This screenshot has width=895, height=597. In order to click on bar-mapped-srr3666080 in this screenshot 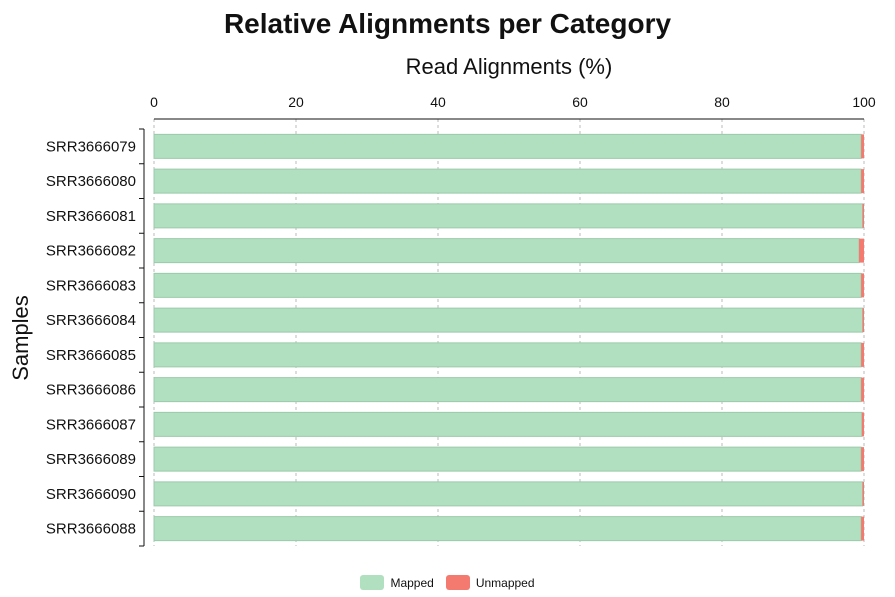, I will do `click(507, 181)`.